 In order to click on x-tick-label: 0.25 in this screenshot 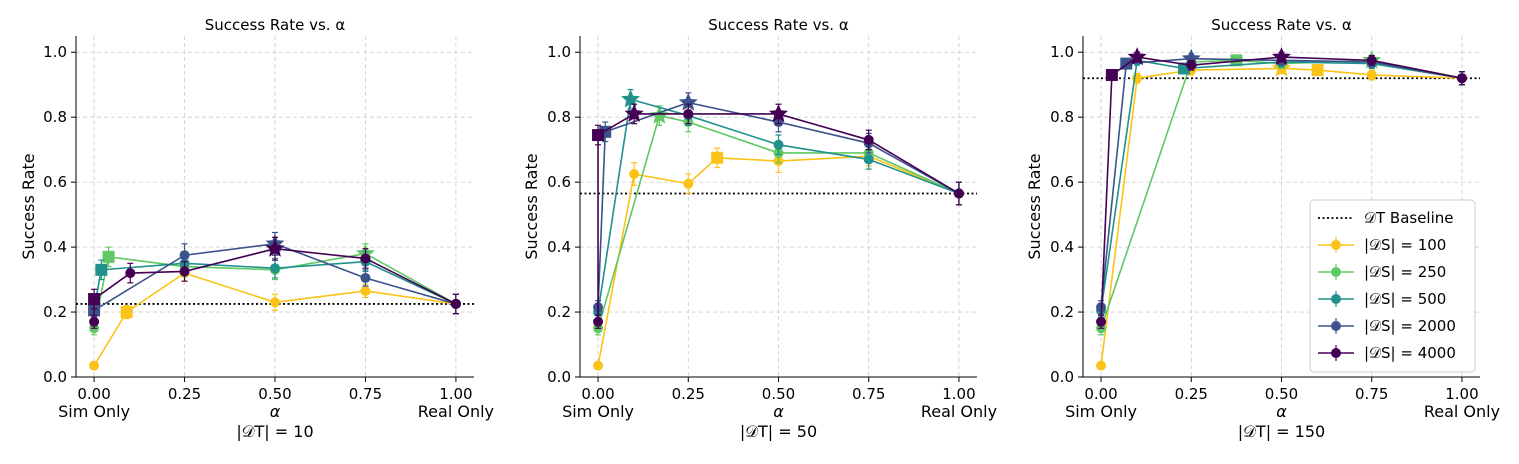, I will do `click(688, 394)`.